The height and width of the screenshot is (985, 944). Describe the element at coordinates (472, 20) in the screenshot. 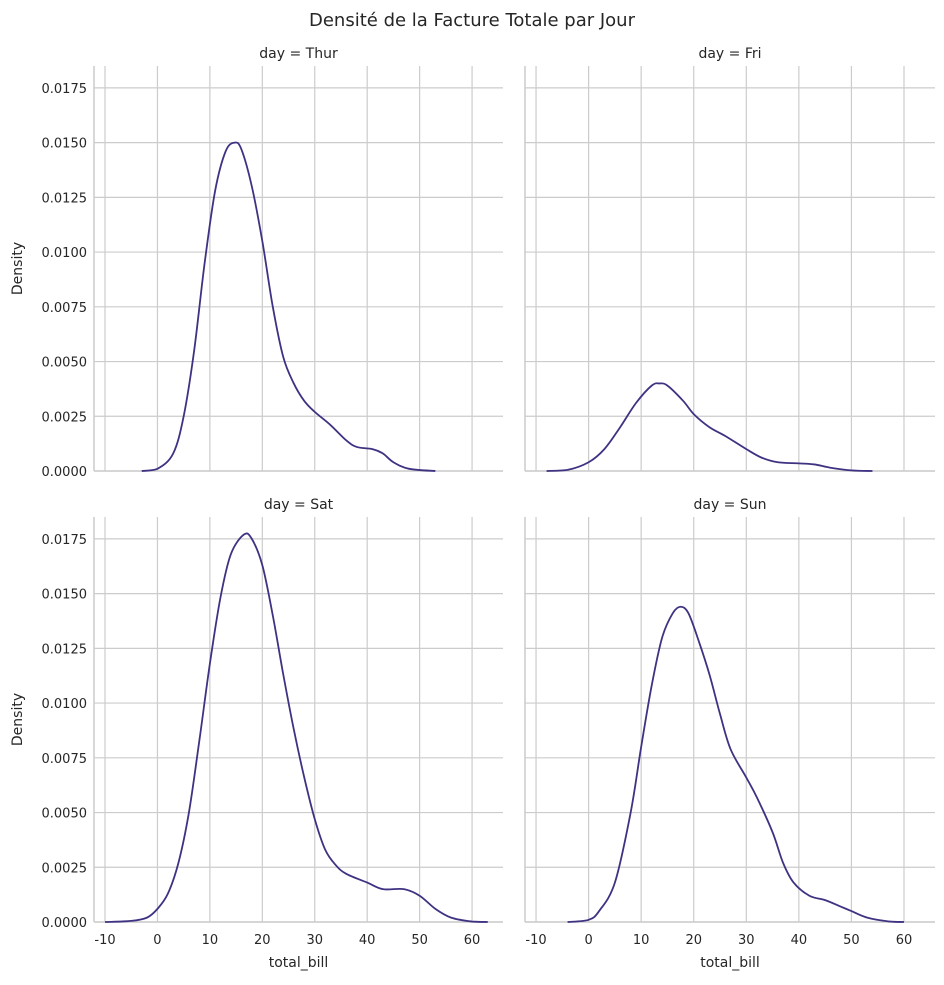

I see `chart-title: Densité de la Facture Totale par Jour` at that location.